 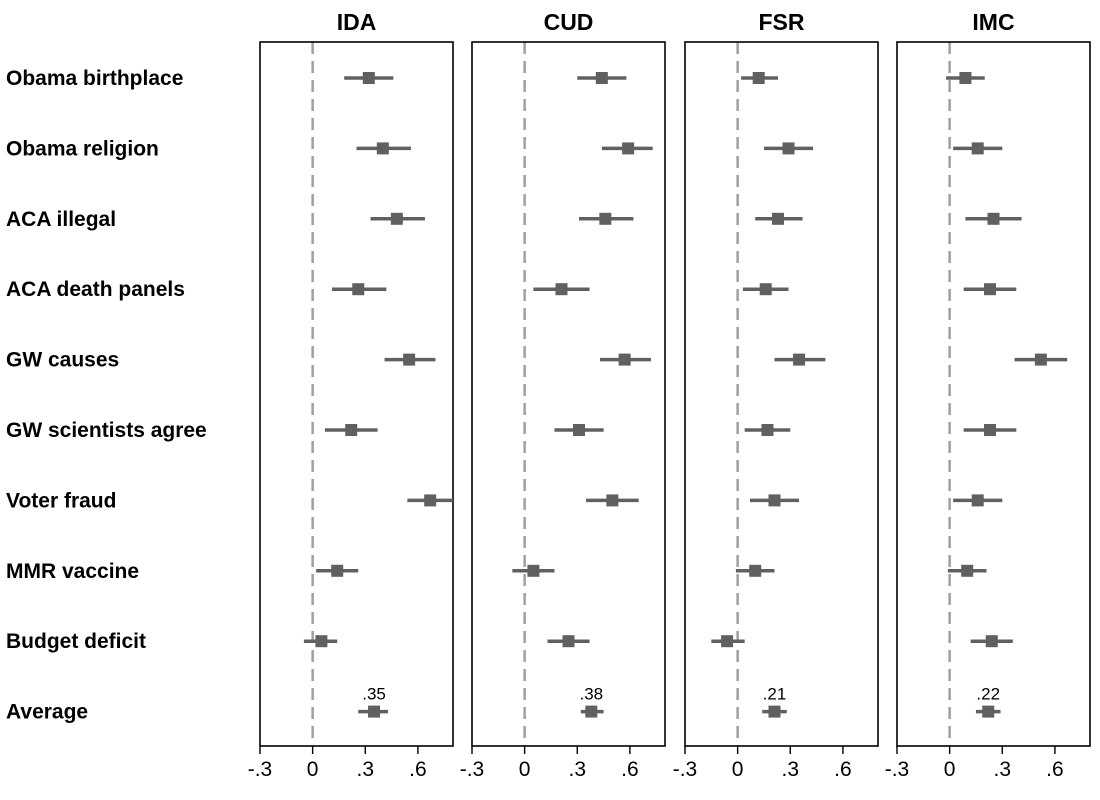 What do you see at coordinates (62, 360) in the screenshot?
I see `row-label: GW causes` at bounding box center [62, 360].